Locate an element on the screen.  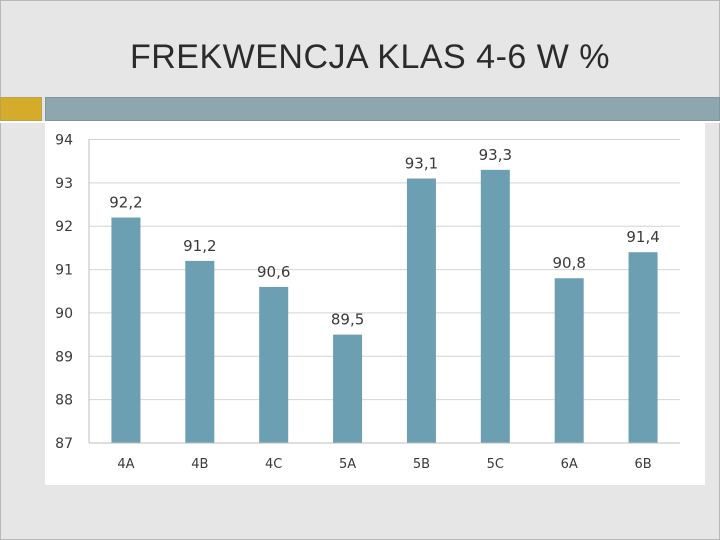
y-tick-label: 89 is located at coordinates (64, 357).